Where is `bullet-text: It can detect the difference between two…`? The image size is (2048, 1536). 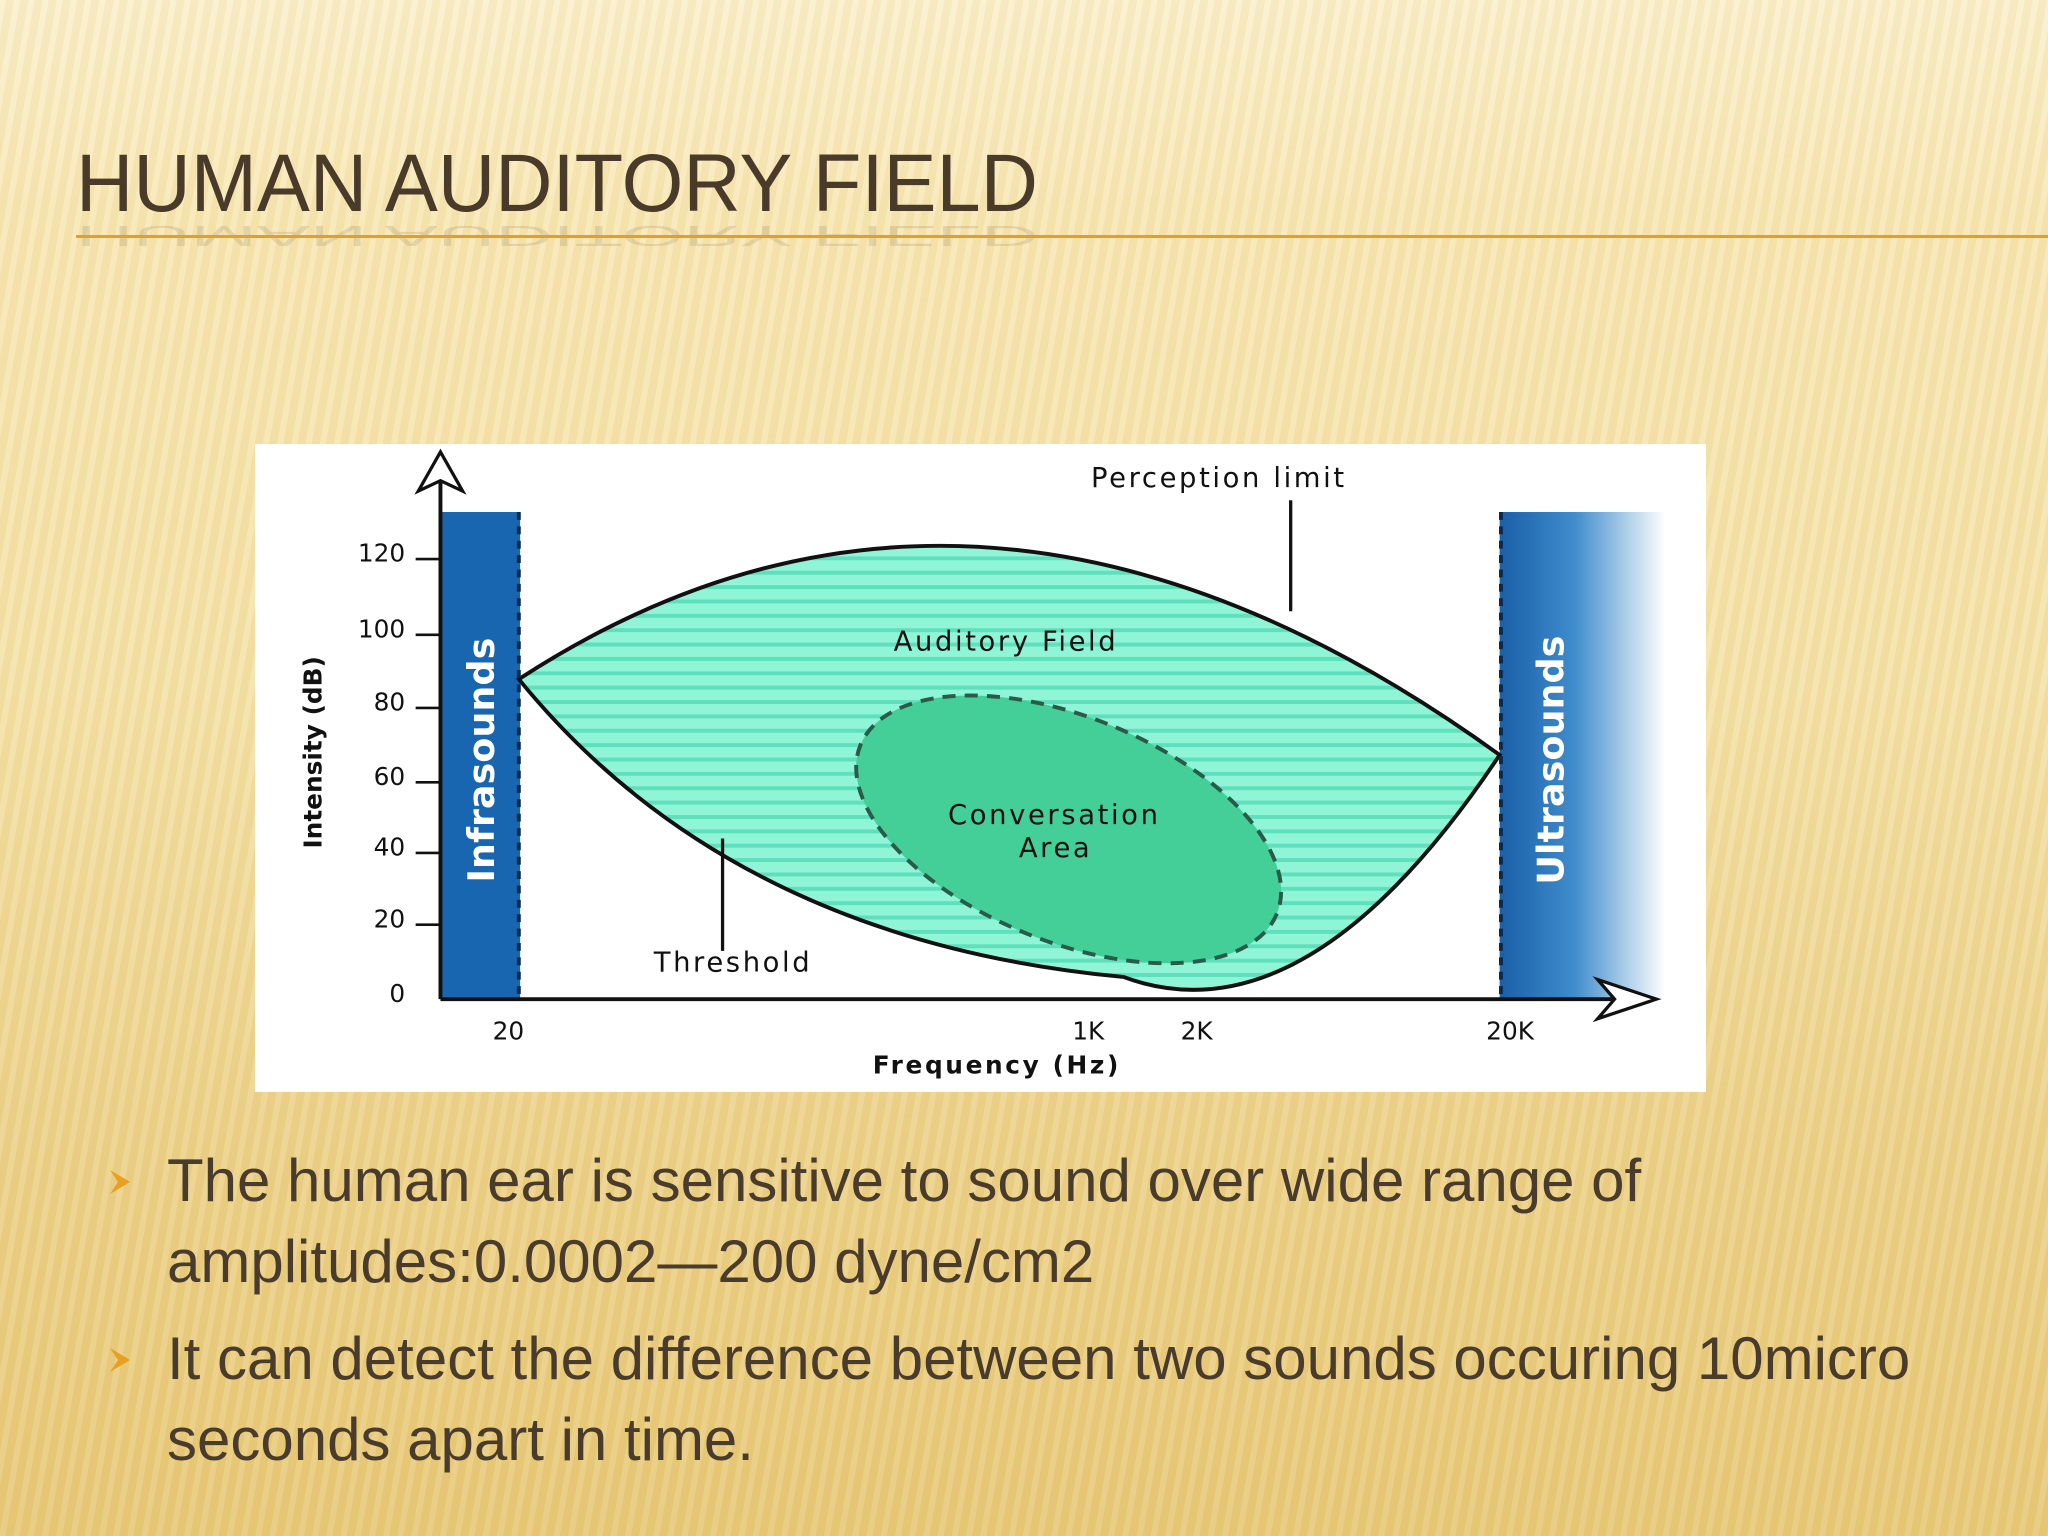
bullet-text: It can detect the difference between two… is located at coordinates (1039, 1399).